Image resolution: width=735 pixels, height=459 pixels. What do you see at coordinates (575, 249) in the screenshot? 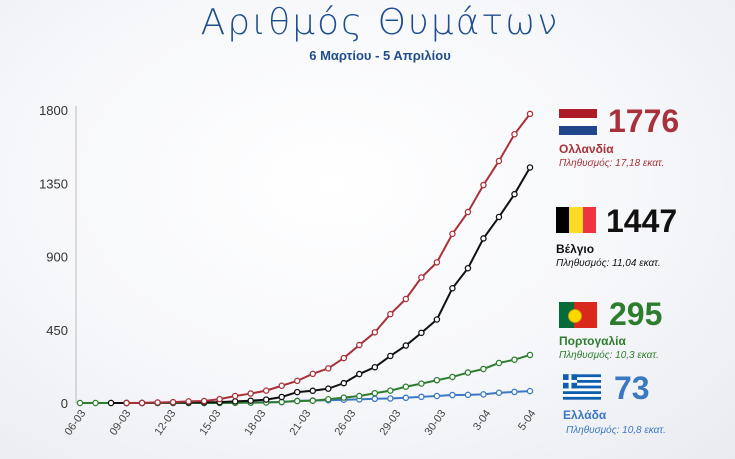
I see `belgium-label: Βέλγιο` at bounding box center [575, 249].